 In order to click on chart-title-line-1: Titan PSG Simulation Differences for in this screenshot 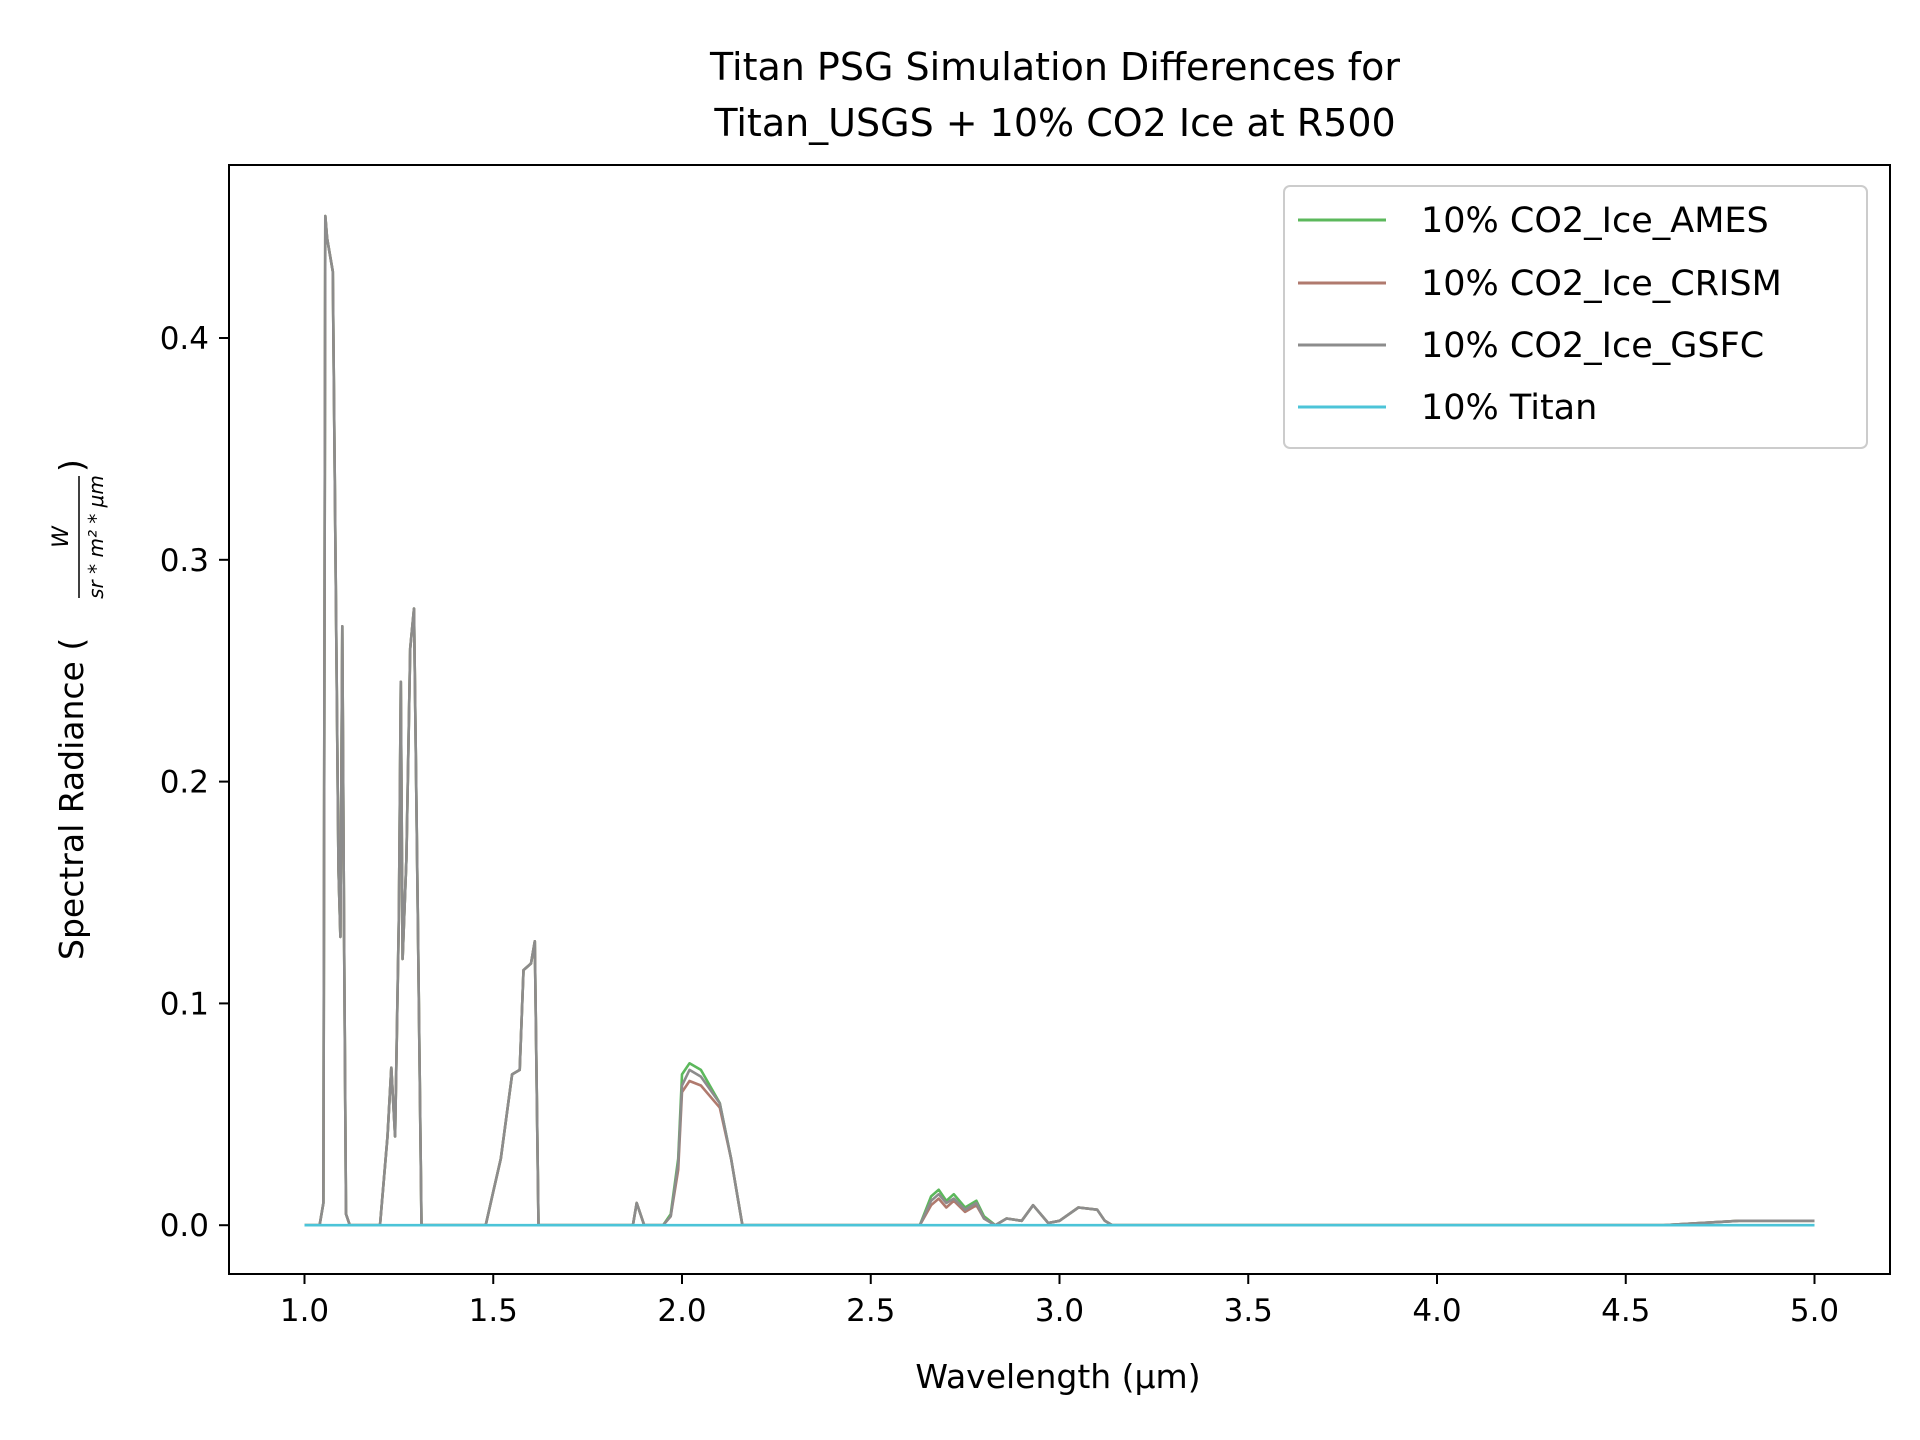, I will do `click(1054, 67)`.